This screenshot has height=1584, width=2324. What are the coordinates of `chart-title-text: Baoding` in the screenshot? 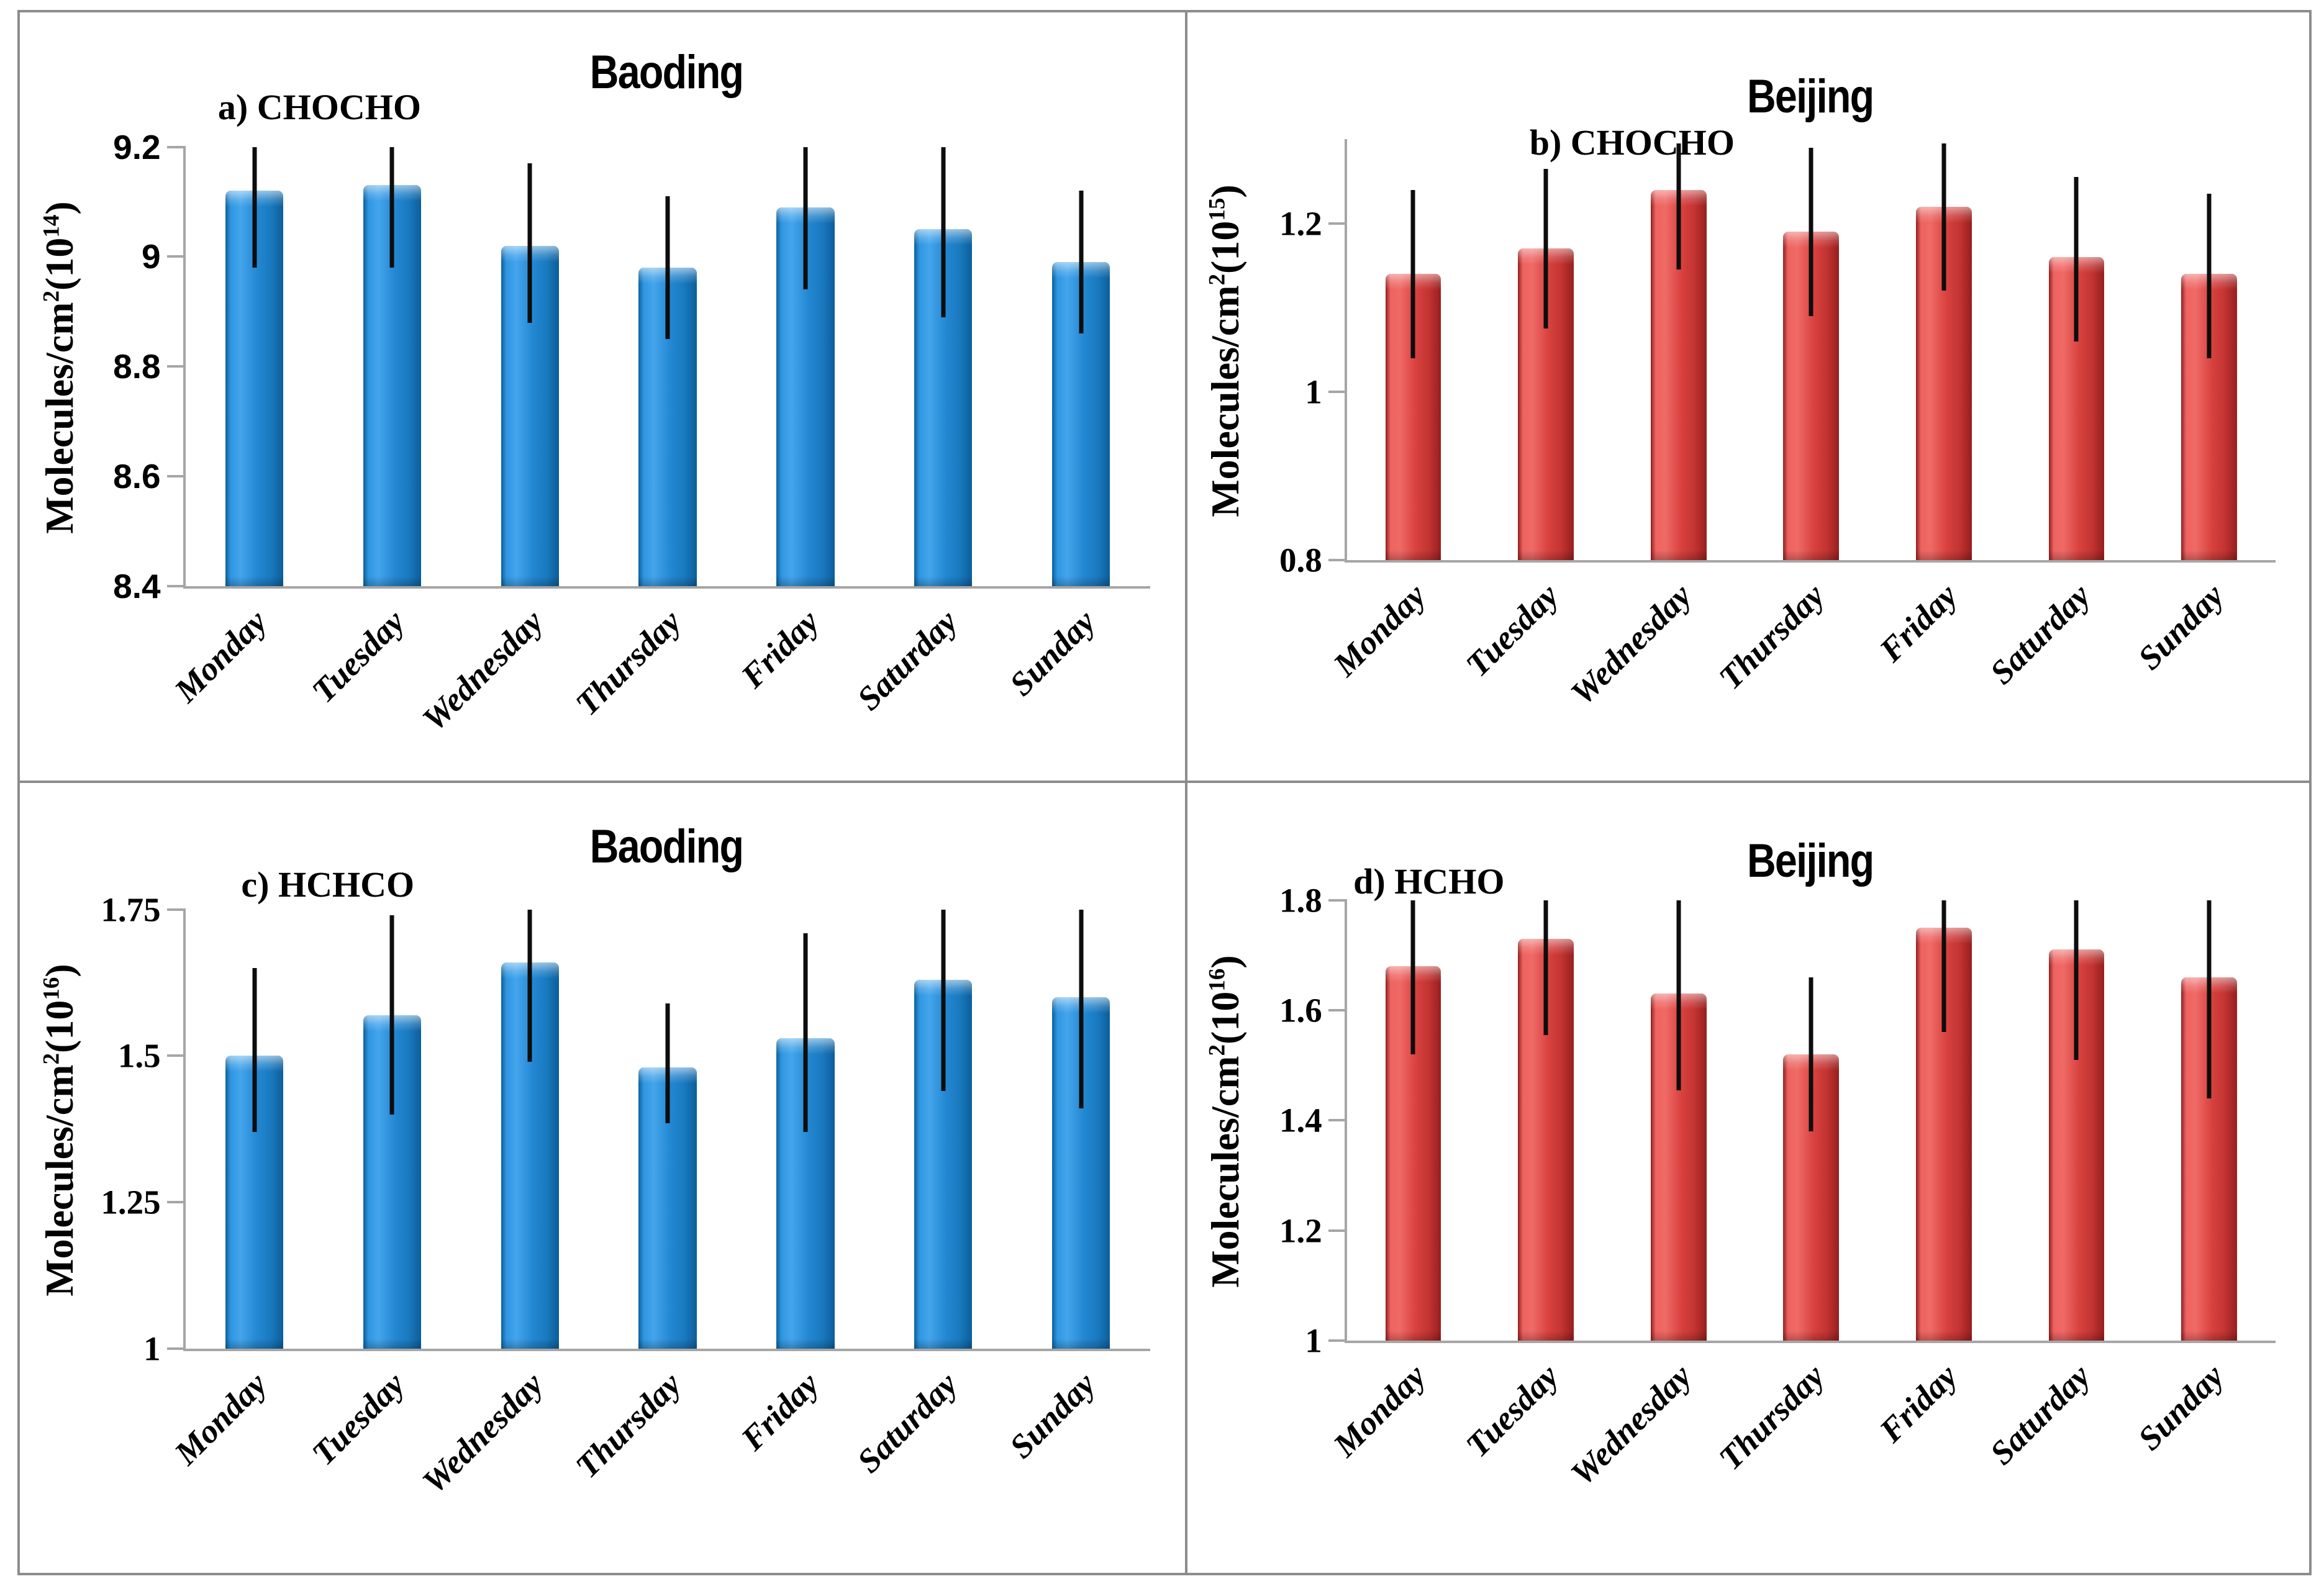 It's located at (666, 72).